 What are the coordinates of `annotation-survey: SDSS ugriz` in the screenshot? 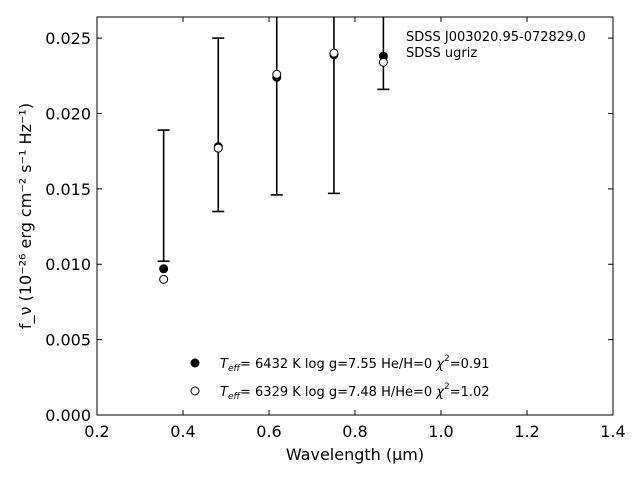 It's located at (441, 53).